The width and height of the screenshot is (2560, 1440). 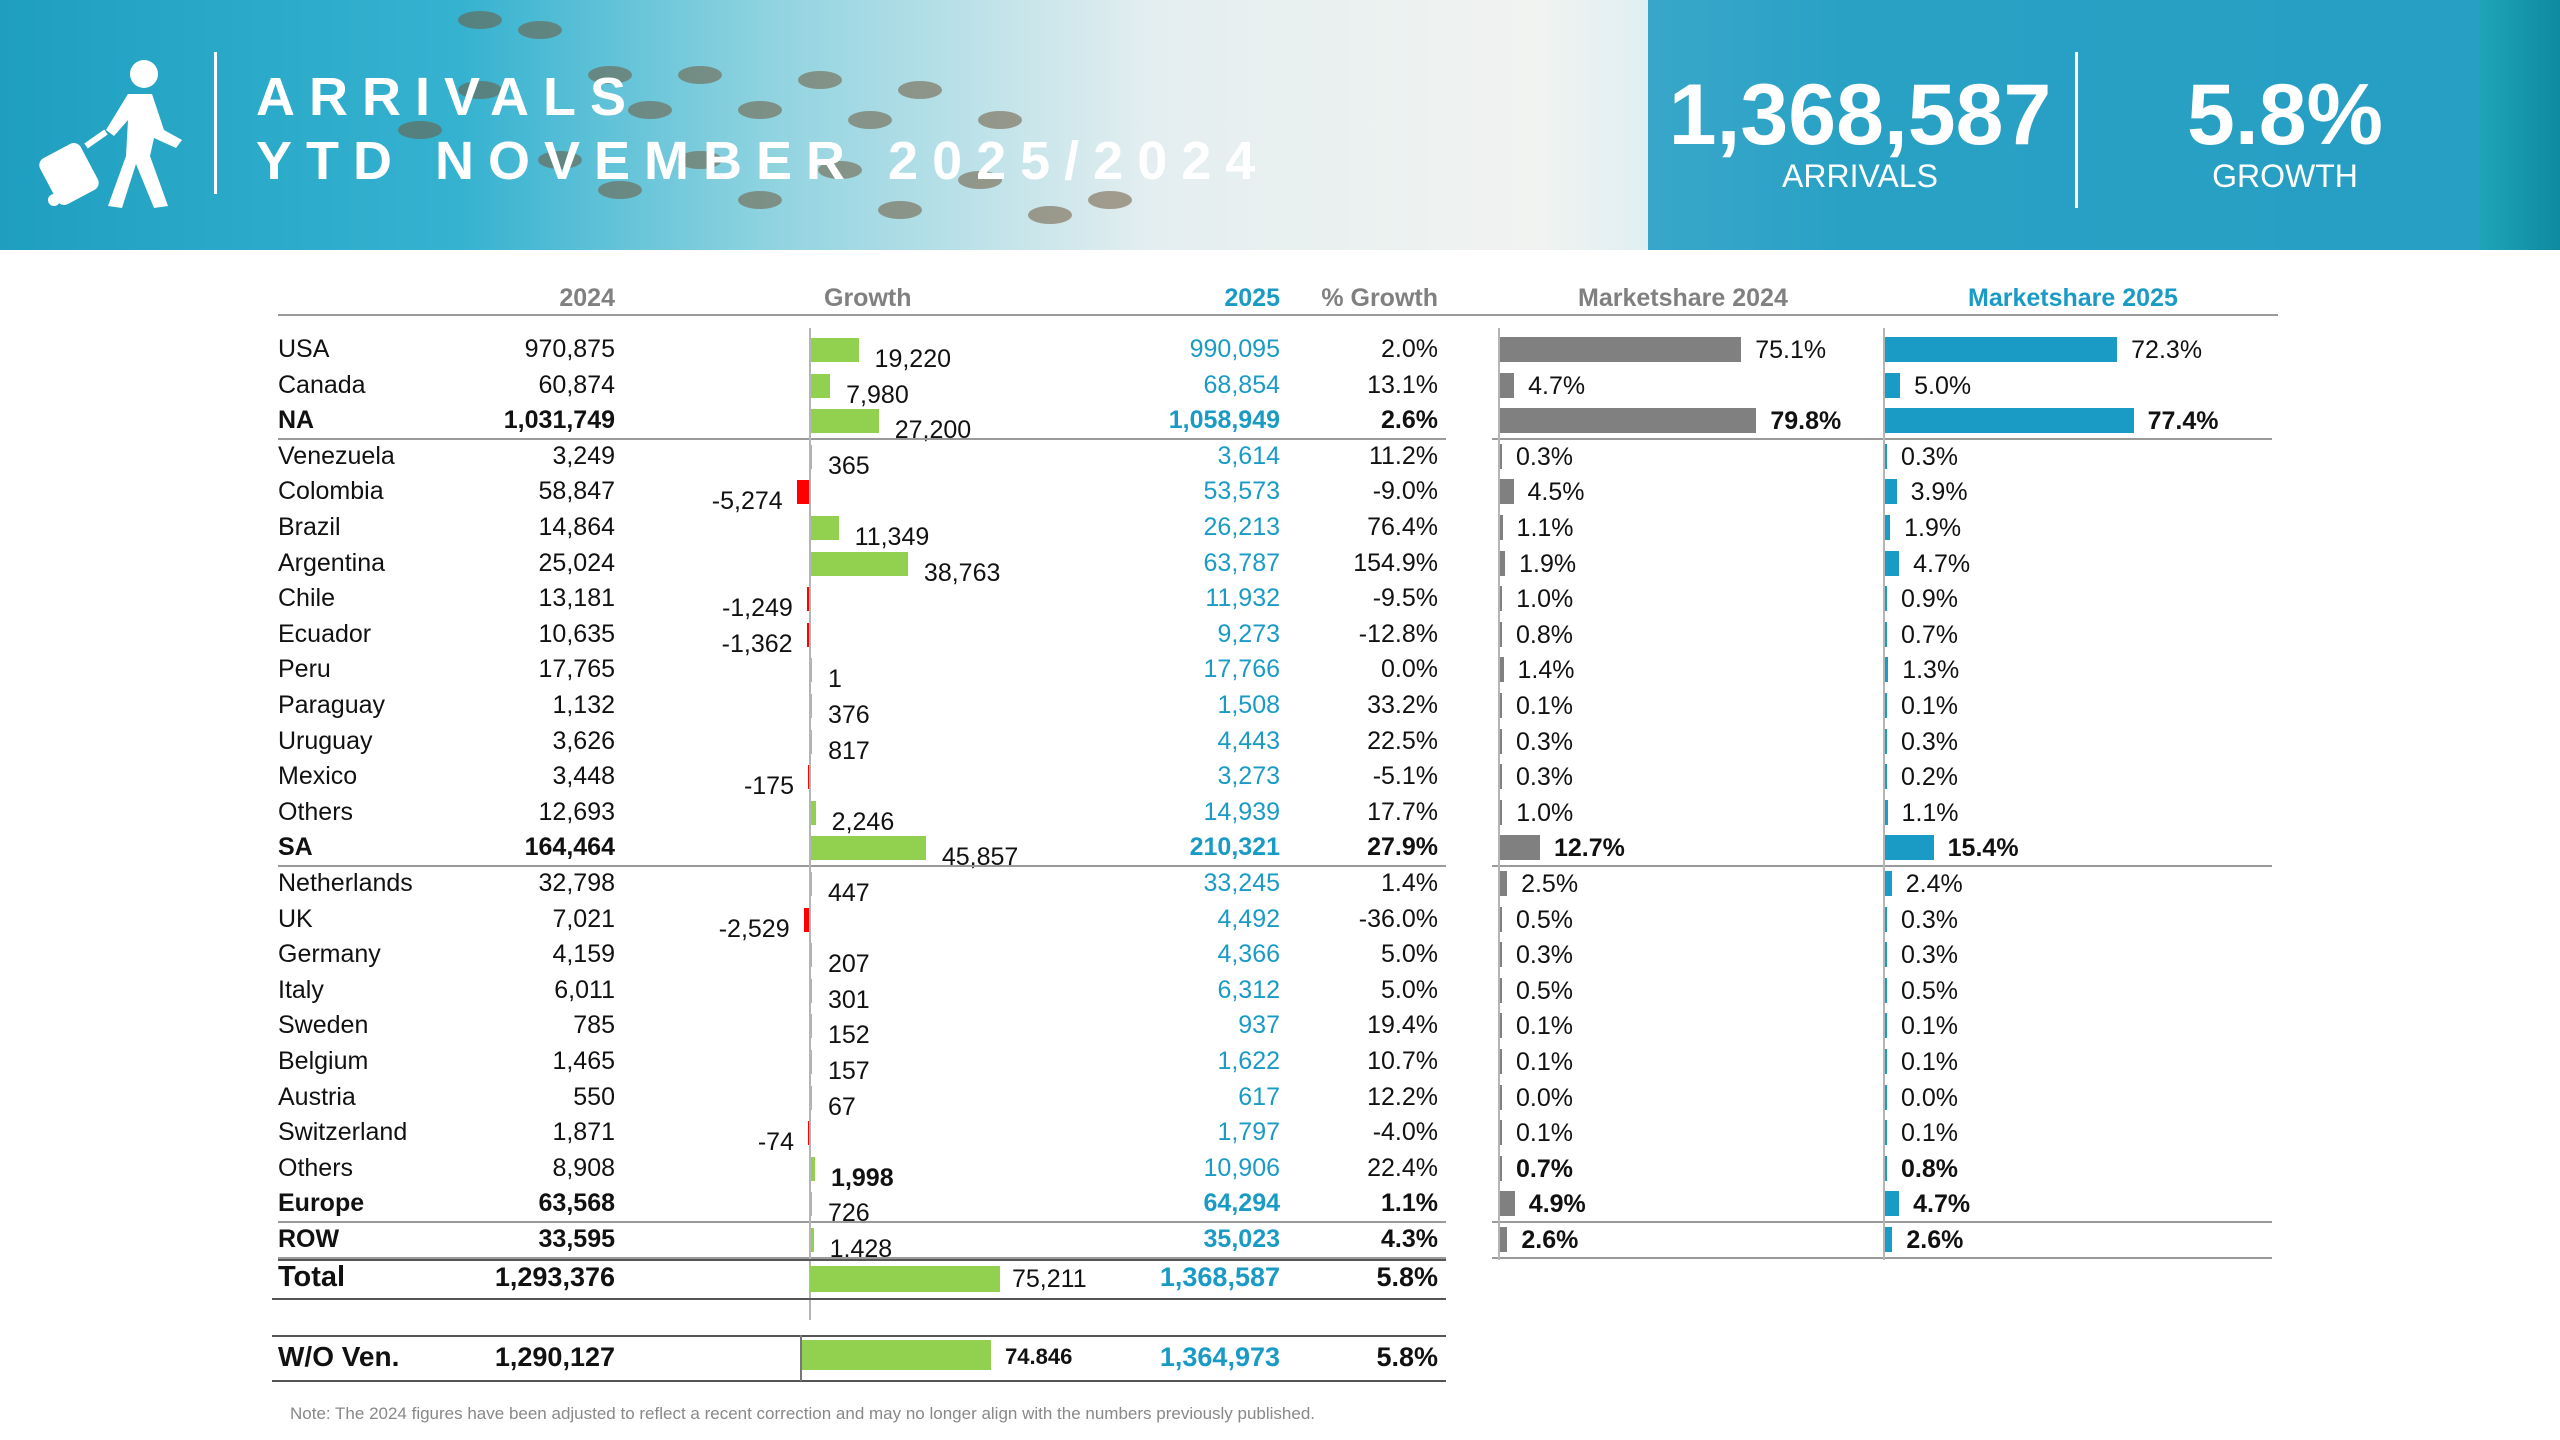 I want to click on wo-ven-label: W/O Ven., so click(x=339, y=1356).